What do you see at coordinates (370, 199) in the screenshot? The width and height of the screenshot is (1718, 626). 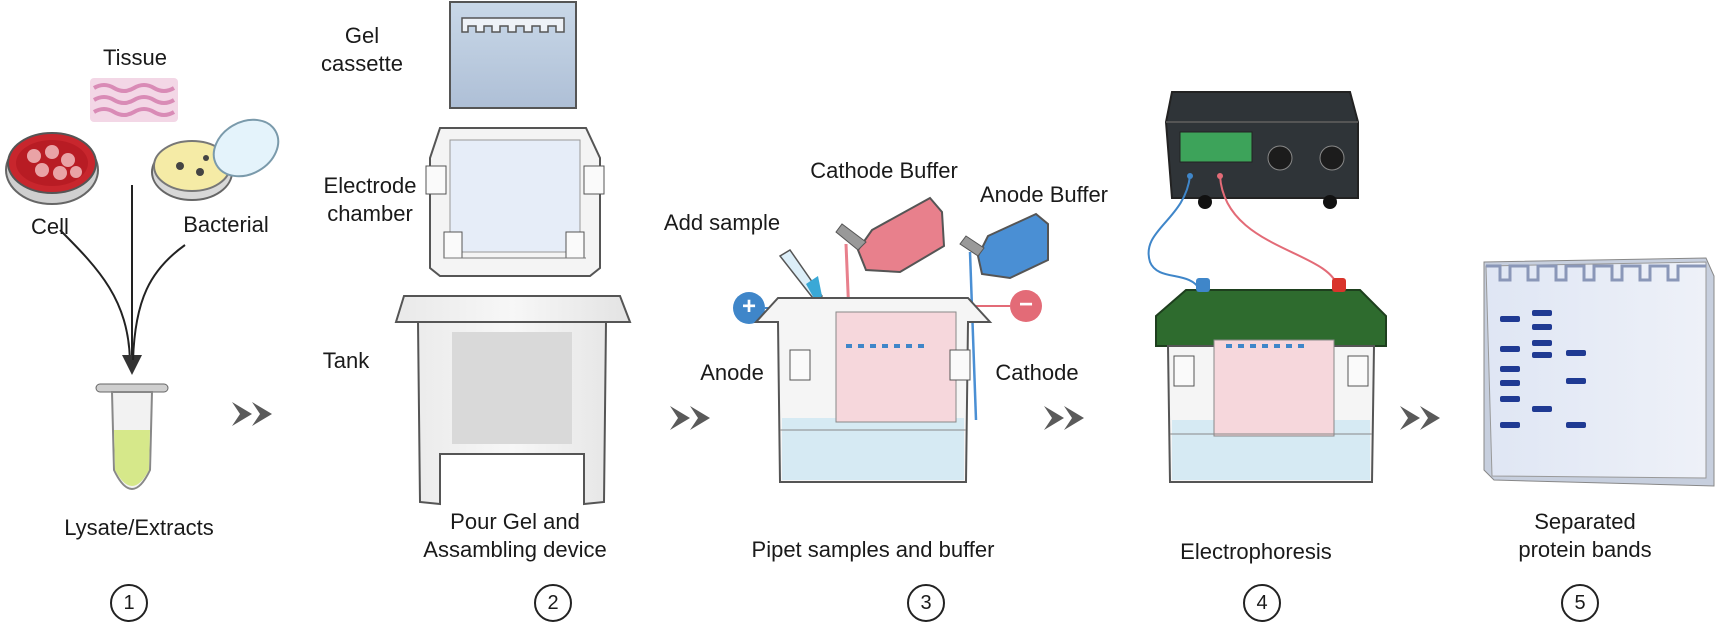 I see `electrode-chamber-label: Electrode chamber` at bounding box center [370, 199].